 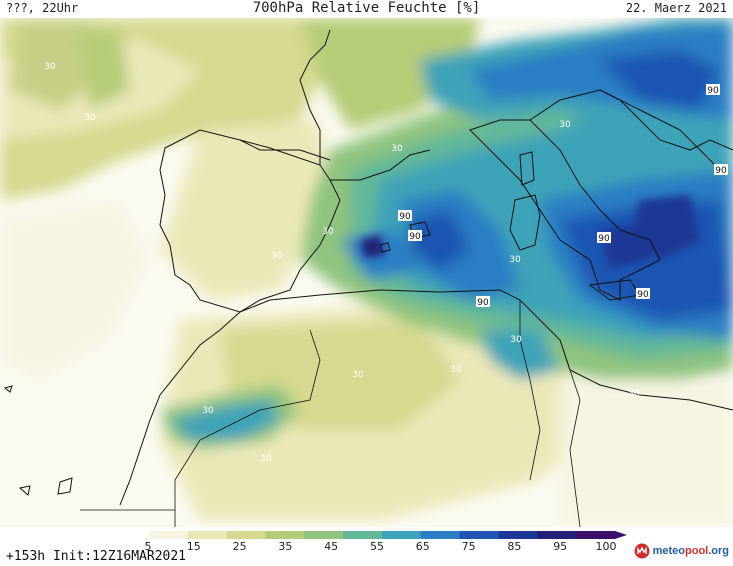 What do you see at coordinates (642, 551) in the screenshot?
I see `meteopool-logo-icon` at bounding box center [642, 551].